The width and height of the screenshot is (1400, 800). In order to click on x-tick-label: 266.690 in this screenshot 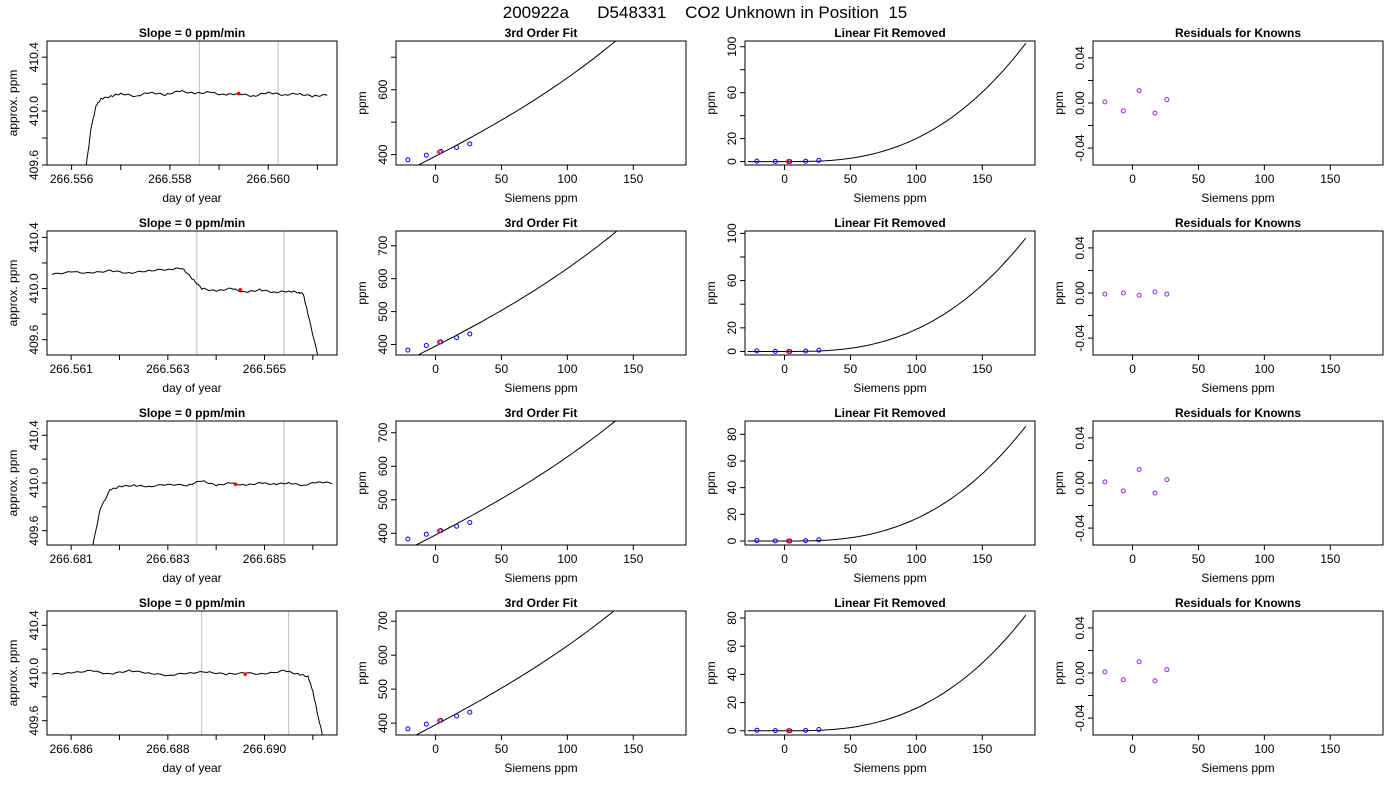, I will do `click(265, 749)`.